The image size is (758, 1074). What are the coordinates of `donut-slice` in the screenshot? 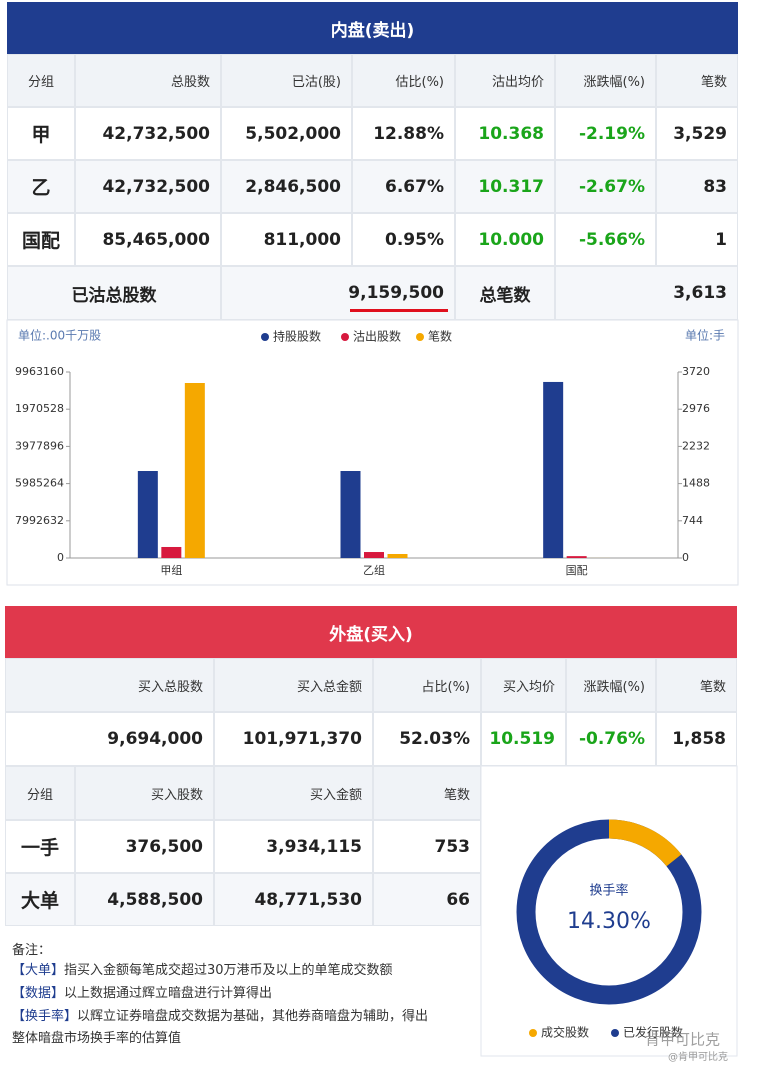 It's located at (609, 912).